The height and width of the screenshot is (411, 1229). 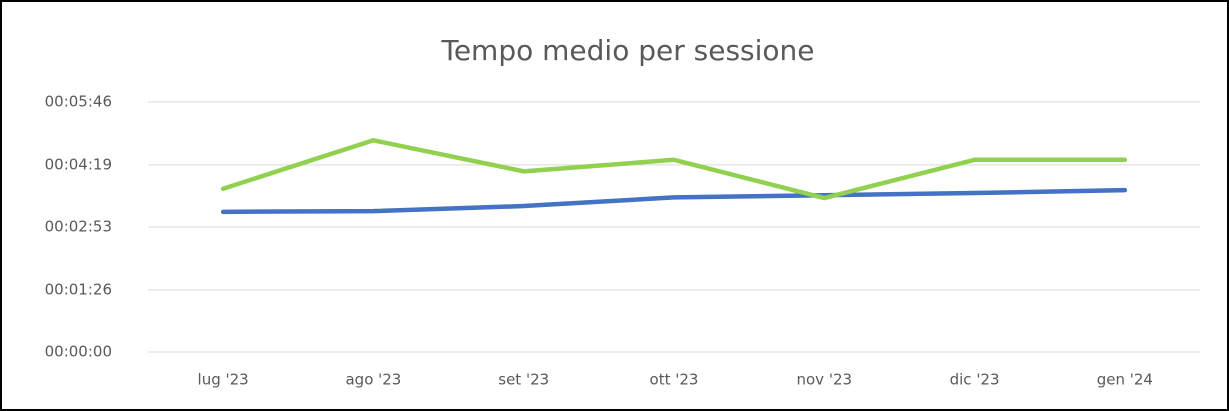 What do you see at coordinates (78, 352) in the screenshot?
I see `y-tick-label: 00:00:00` at bounding box center [78, 352].